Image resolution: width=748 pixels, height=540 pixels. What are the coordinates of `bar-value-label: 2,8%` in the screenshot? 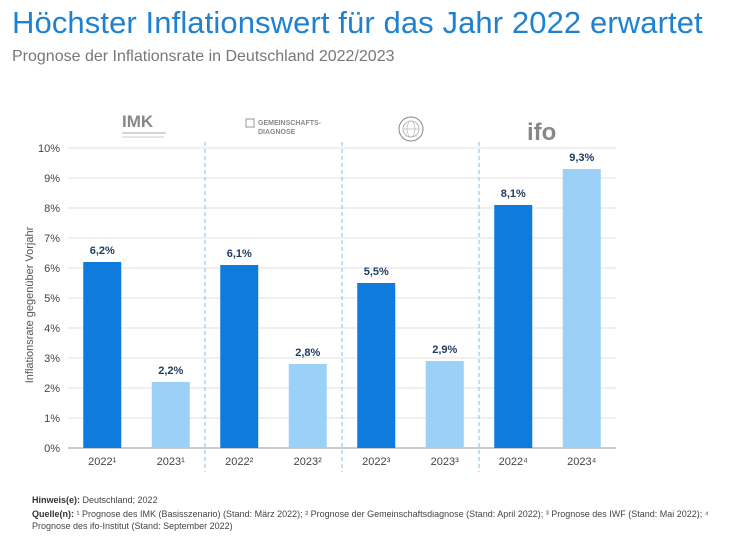 It's located at (307, 353).